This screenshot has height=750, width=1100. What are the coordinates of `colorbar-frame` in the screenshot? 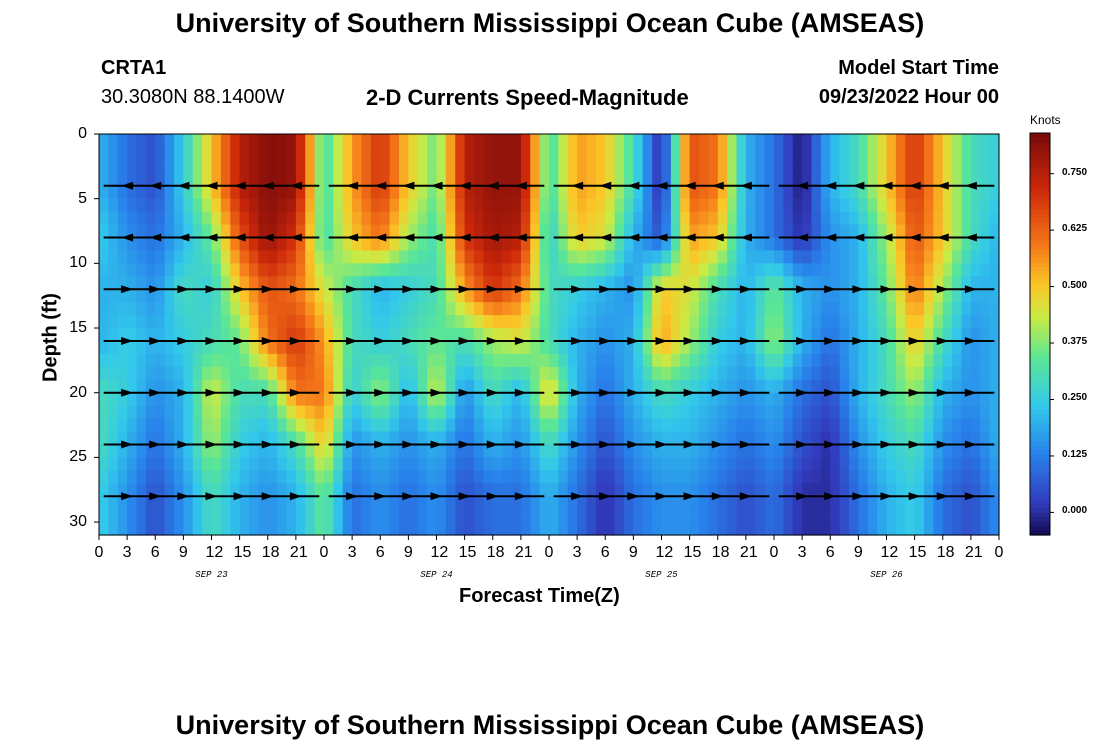 It's located at (1040, 334).